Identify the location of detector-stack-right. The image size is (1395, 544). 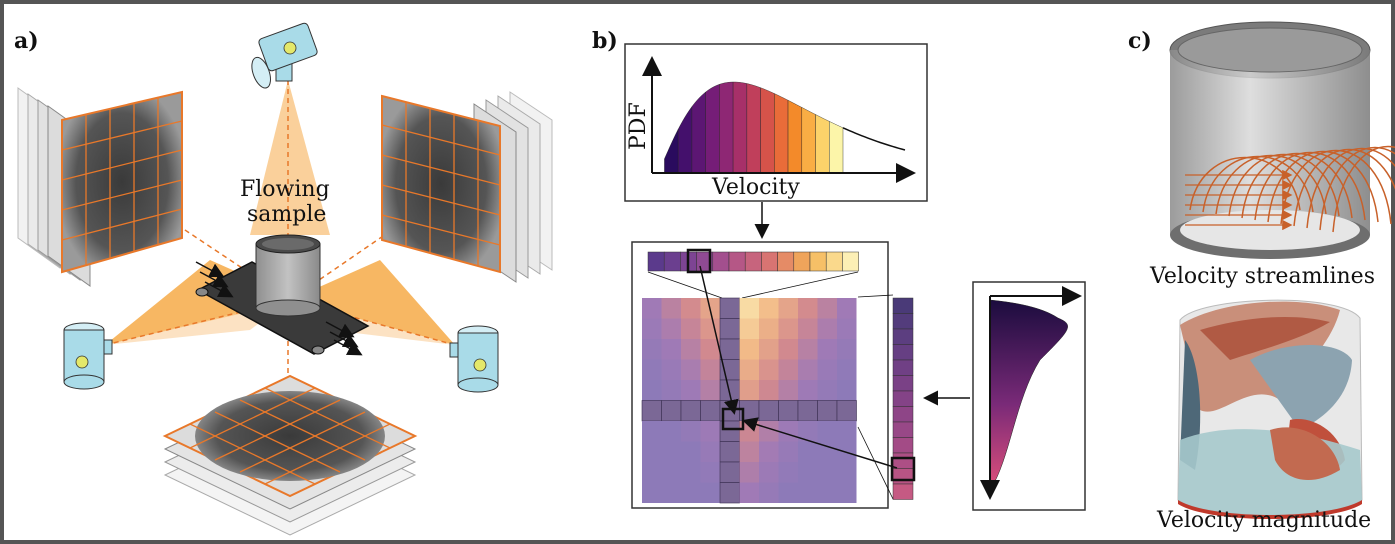
(467, 187).